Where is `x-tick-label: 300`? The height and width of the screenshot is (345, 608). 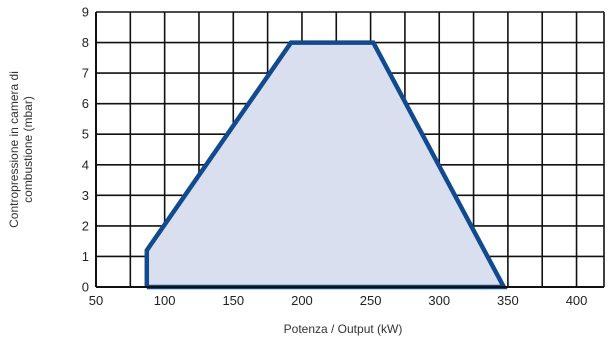 x-tick-label: 300 is located at coordinates (439, 300).